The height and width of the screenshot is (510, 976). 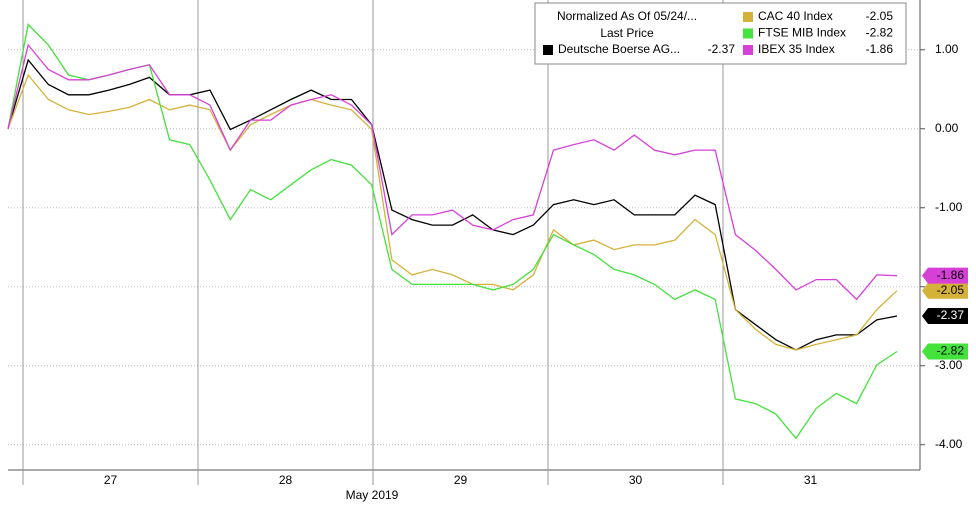 What do you see at coordinates (951, 351) in the screenshot?
I see `end-tag-label: -2.82` at bounding box center [951, 351].